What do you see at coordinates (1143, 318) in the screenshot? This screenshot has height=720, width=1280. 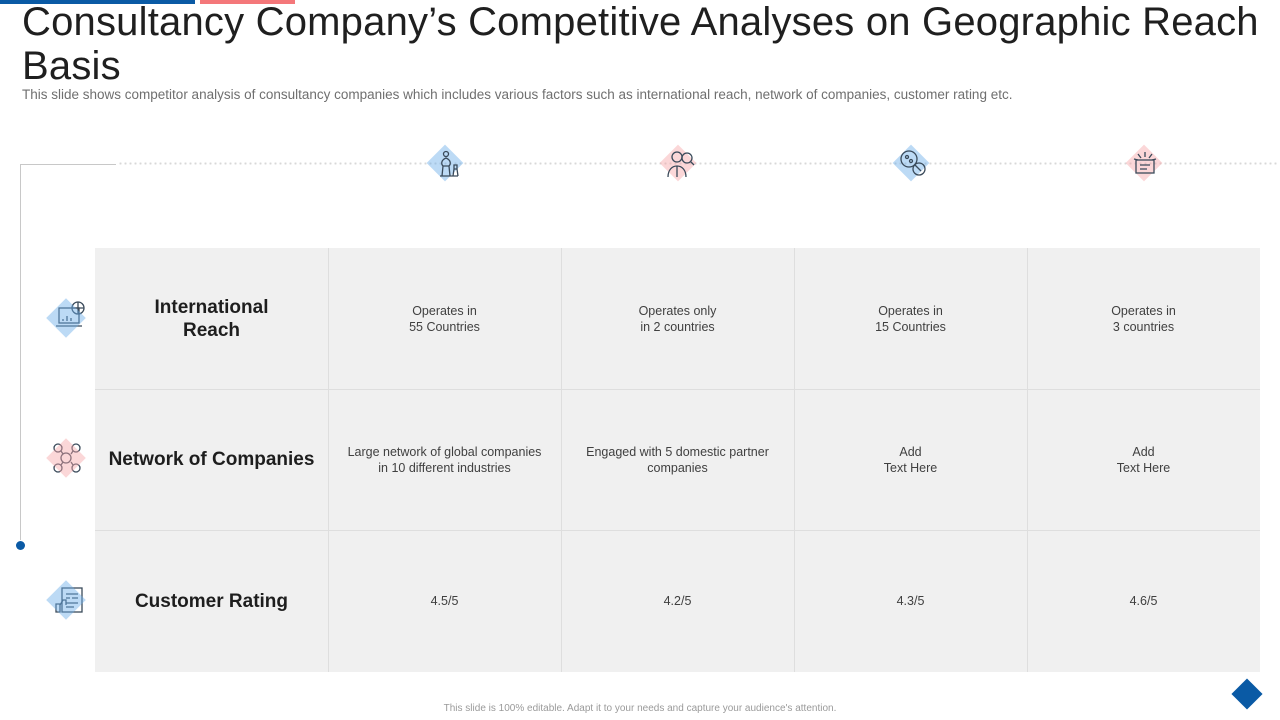 I see `table-cell: Operates in 3 countries` at bounding box center [1143, 318].